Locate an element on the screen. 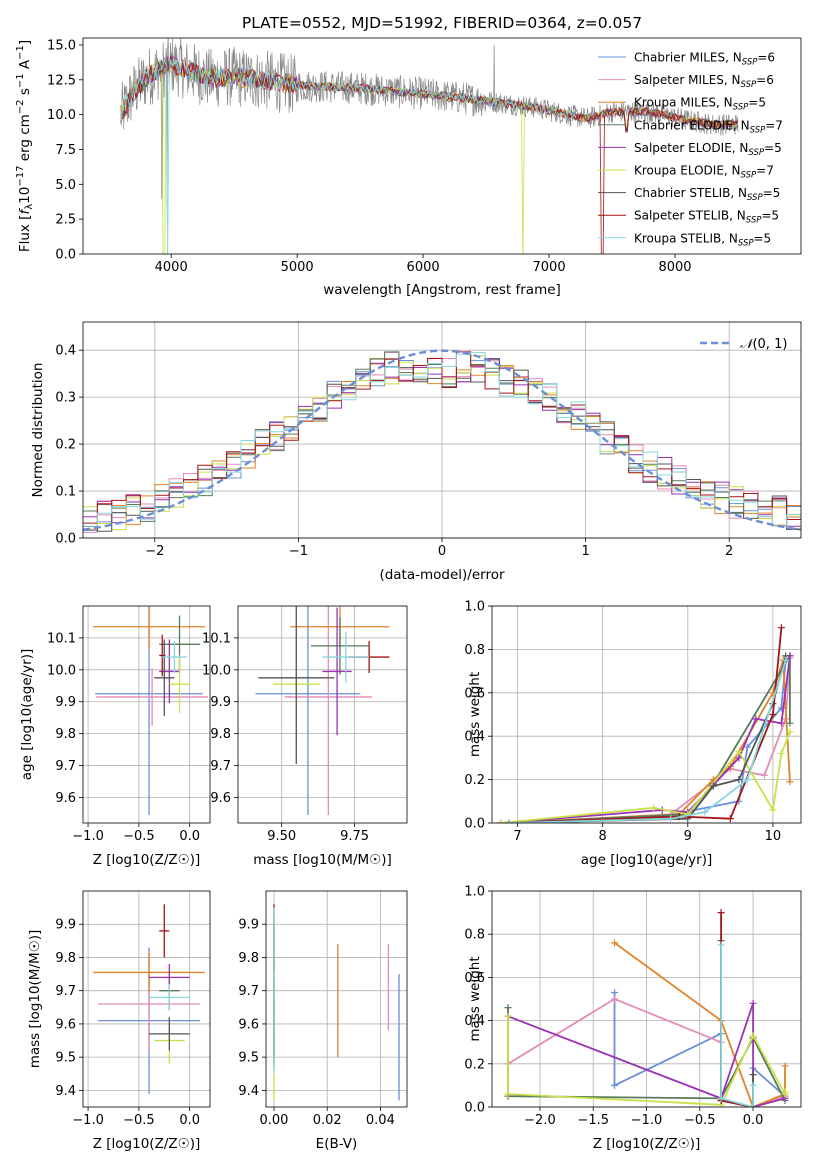 The image size is (819, 1170). y-axis-label: age [log10(age/yr)] is located at coordinates (27, 715).